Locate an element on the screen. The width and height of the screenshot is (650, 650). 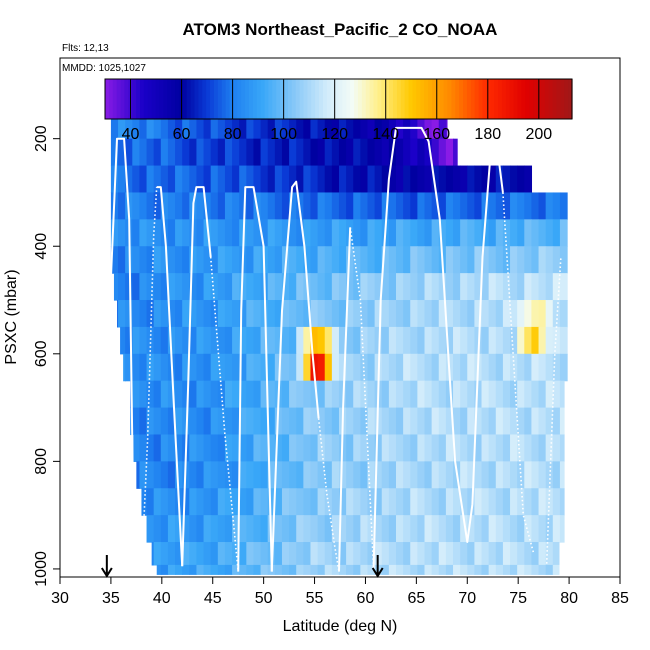
colorbar-tick-label: 80 is located at coordinates (233, 134).